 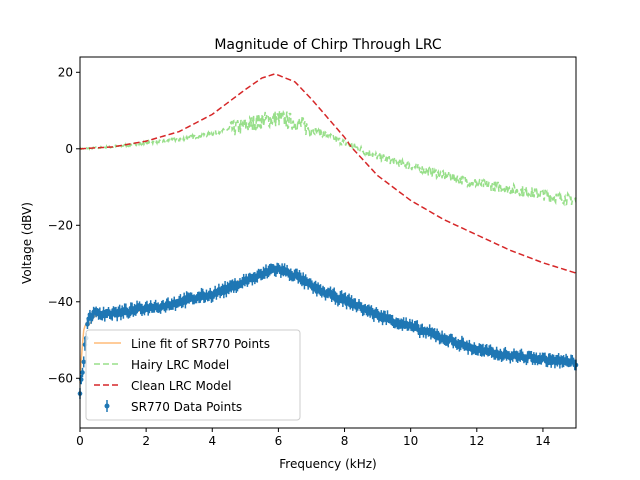 What do you see at coordinates (327, 464) in the screenshot?
I see `x-axis-label: Frequency (kHz)` at bounding box center [327, 464].